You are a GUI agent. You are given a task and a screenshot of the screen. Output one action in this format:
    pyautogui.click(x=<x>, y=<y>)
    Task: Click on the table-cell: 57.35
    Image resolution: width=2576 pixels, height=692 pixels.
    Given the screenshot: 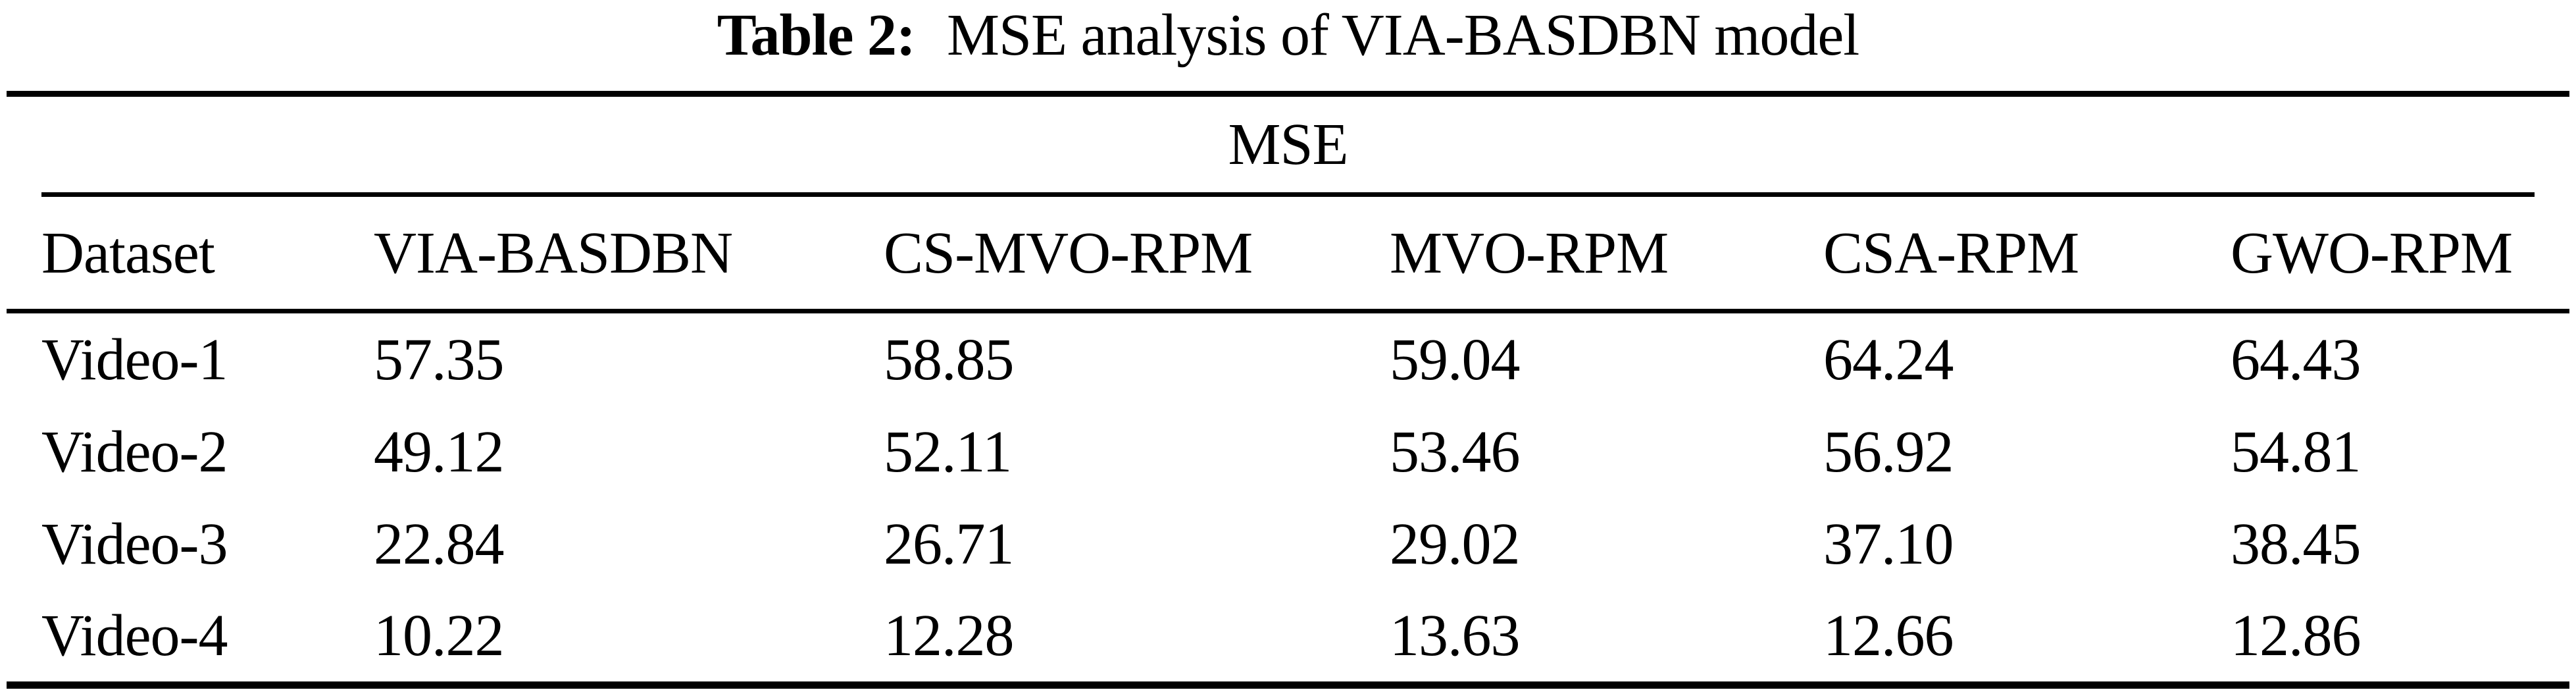 What is the action you would take?
    pyautogui.click(x=439, y=359)
    